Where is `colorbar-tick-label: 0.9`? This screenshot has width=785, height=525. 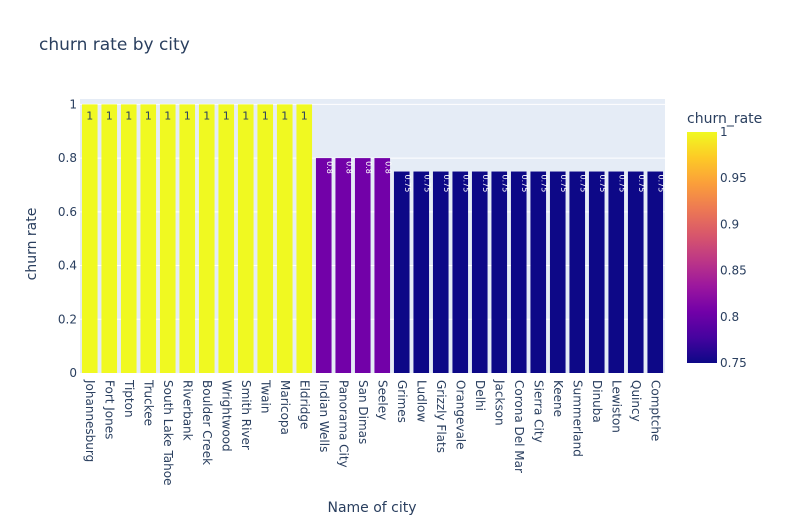
colorbar-tick-label: 0.9 is located at coordinates (729, 224).